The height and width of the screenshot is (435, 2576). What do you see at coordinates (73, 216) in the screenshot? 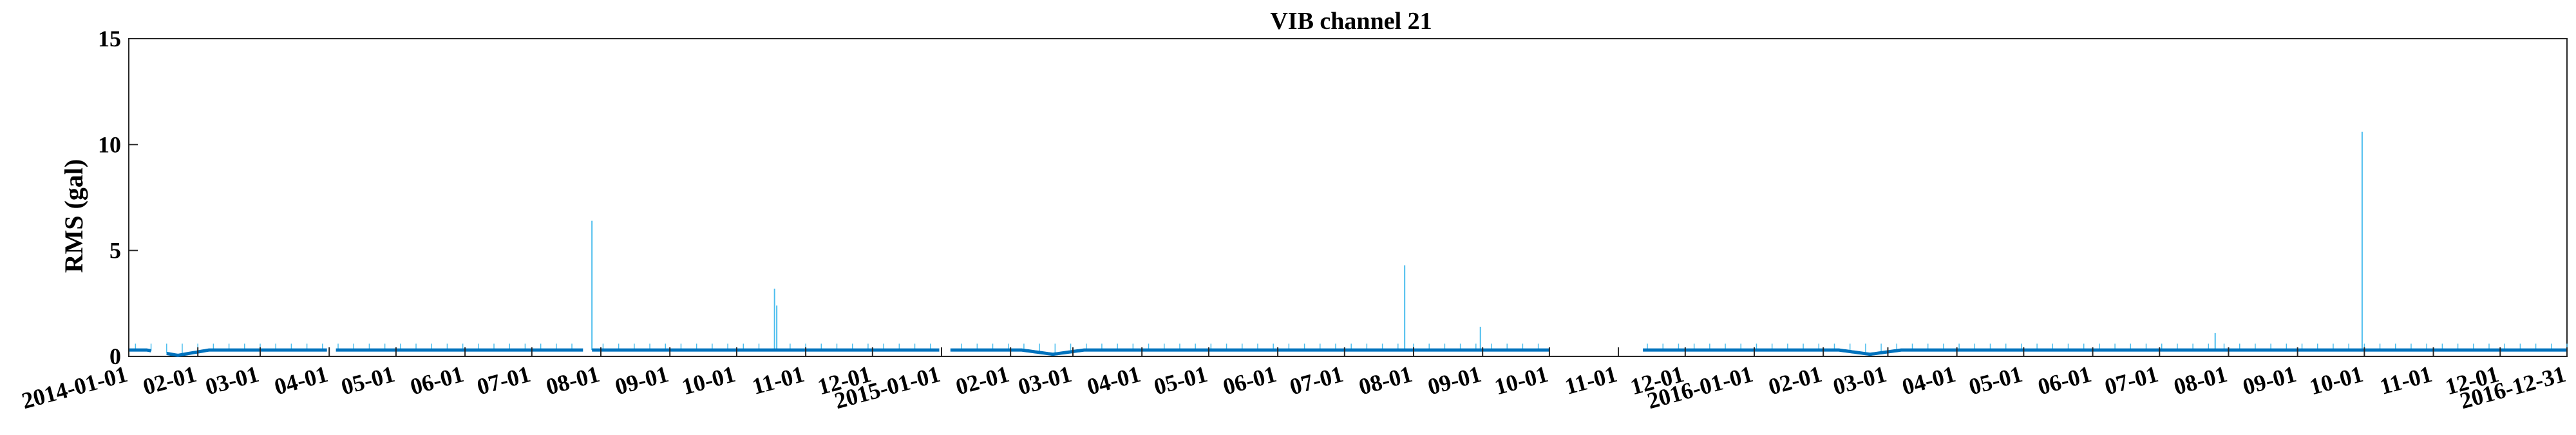
I see `y-axis-label: RMS (gal)` at bounding box center [73, 216].